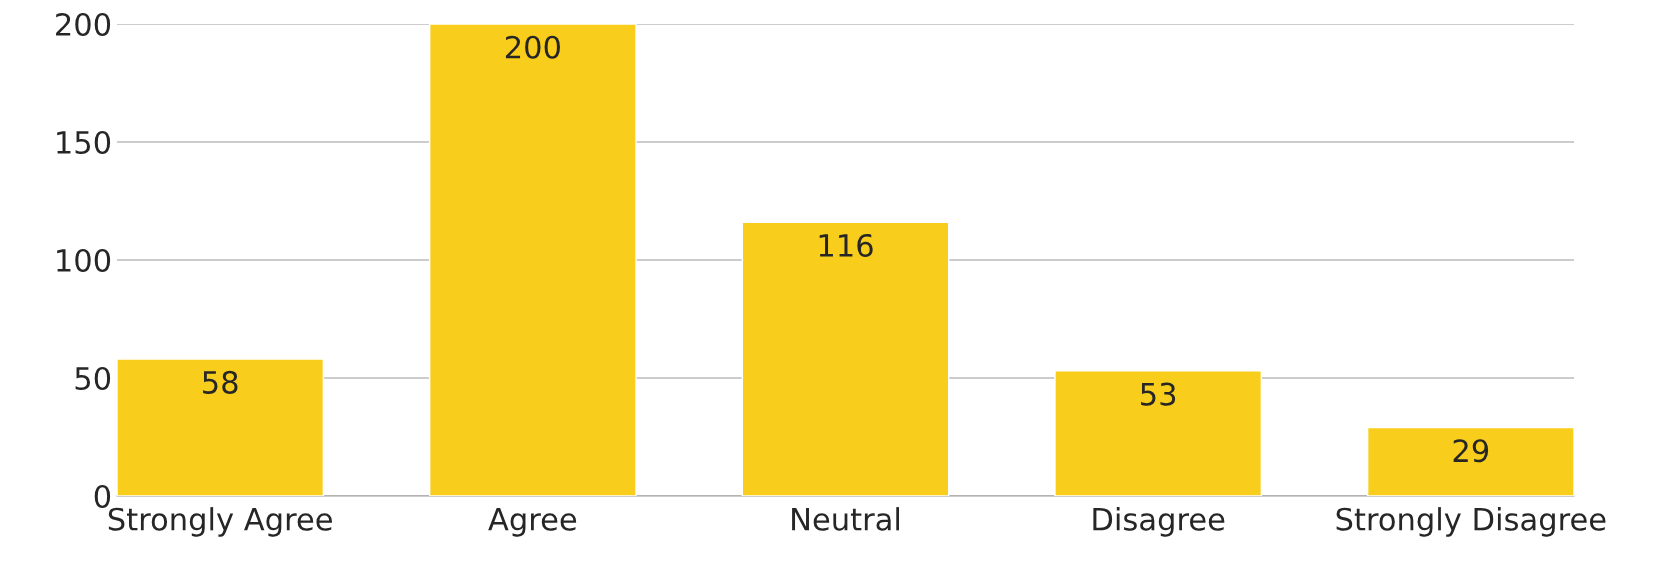 This screenshot has width=1665, height=563. Describe the element at coordinates (532, 522) in the screenshot. I see `x-tick-label: Agree` at that location.